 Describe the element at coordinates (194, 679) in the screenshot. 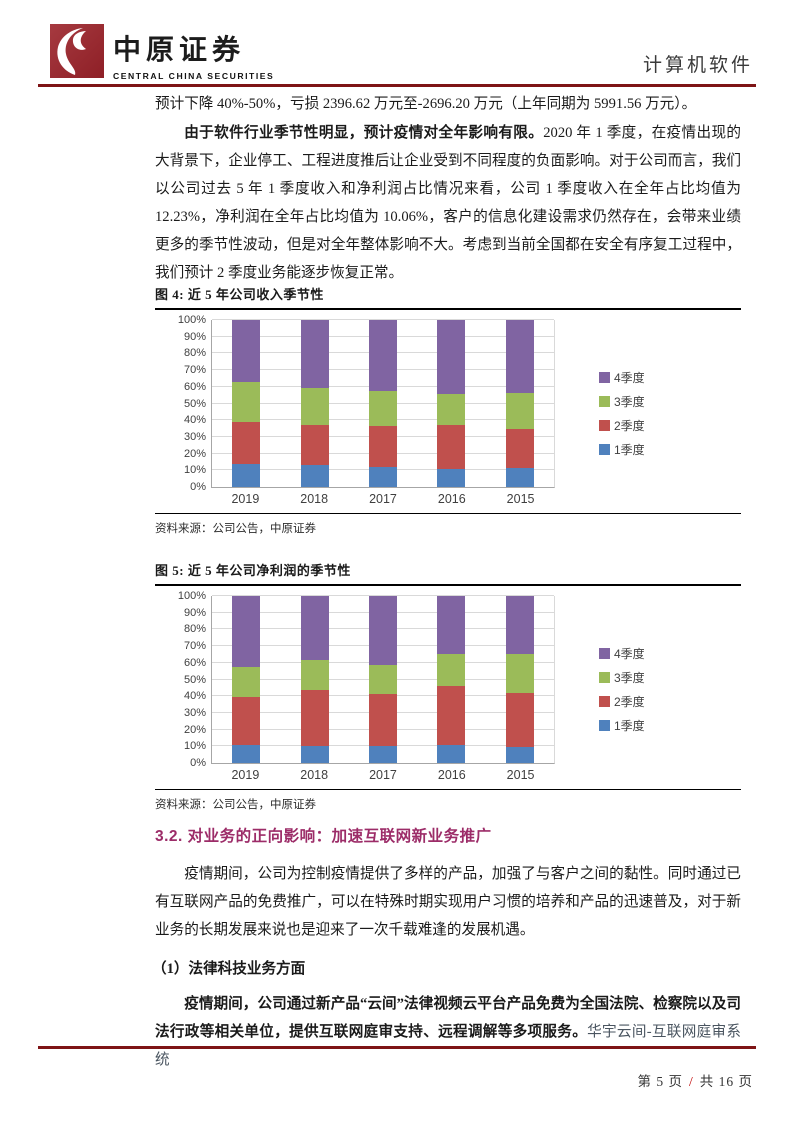

I see `y-axis-tick-label: 50%` at that location.